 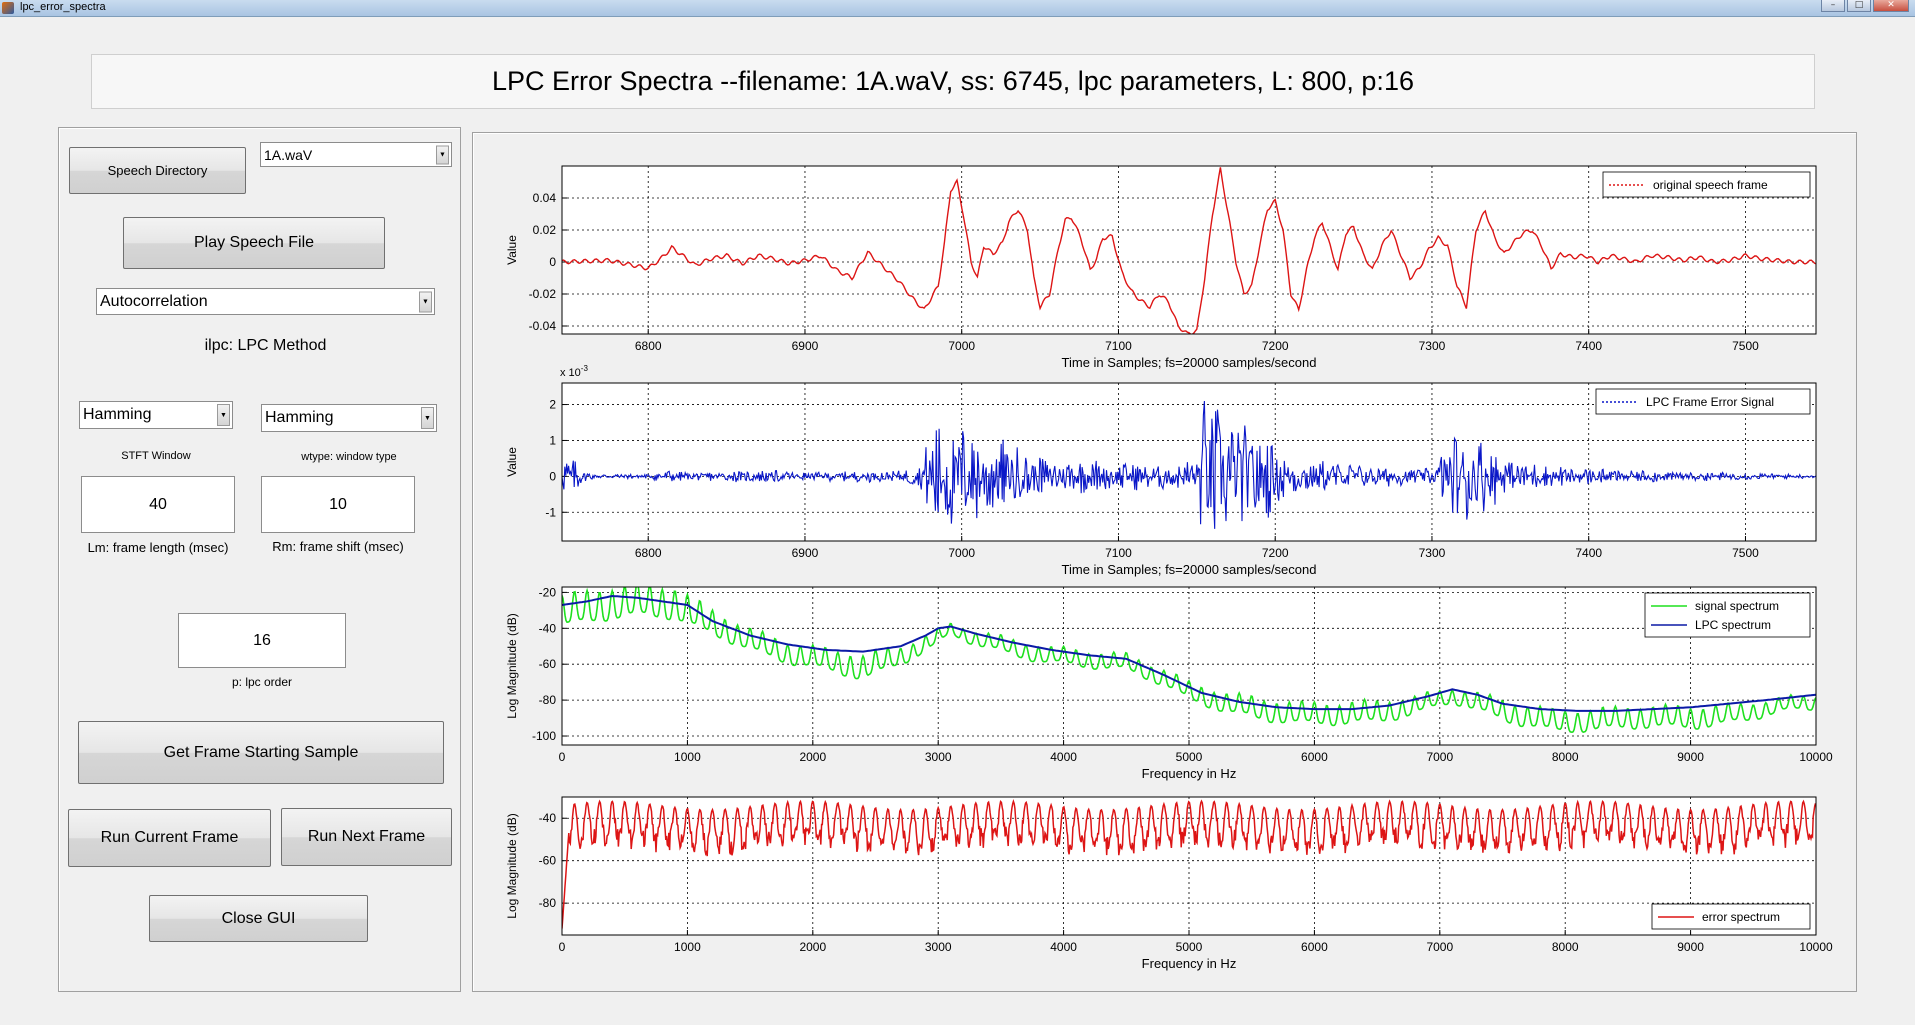 What do you see at coordinates (117, 414) in the screenshot?
I see `stft-window-value: Hamming` at bounding box center [117, 414].